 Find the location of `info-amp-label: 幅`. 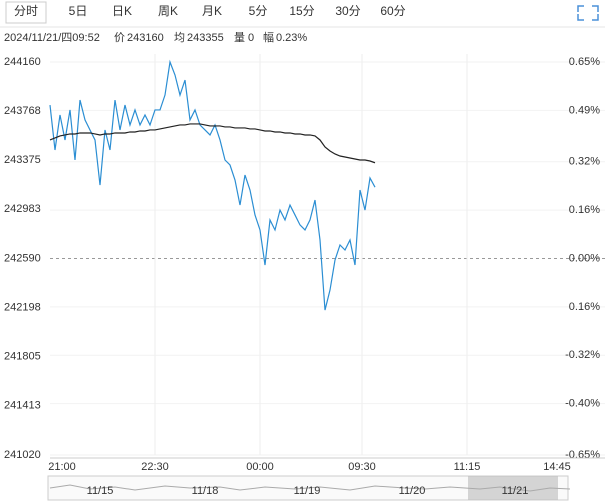

info-amp-label: 幅 is located at coordinates (268, 37).